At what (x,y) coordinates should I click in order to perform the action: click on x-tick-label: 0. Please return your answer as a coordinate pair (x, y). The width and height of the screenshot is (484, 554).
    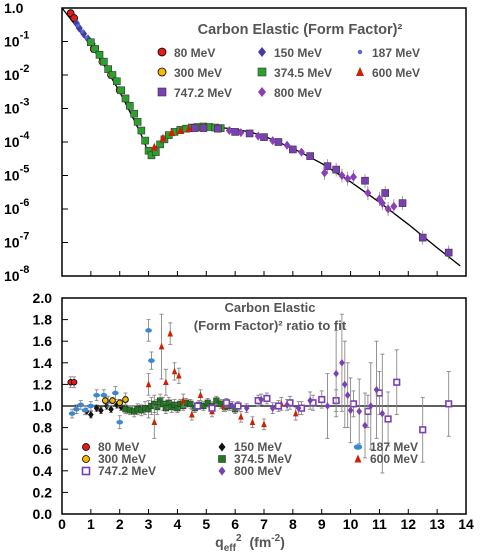
    Looking at the image, I should click on (62, 524).